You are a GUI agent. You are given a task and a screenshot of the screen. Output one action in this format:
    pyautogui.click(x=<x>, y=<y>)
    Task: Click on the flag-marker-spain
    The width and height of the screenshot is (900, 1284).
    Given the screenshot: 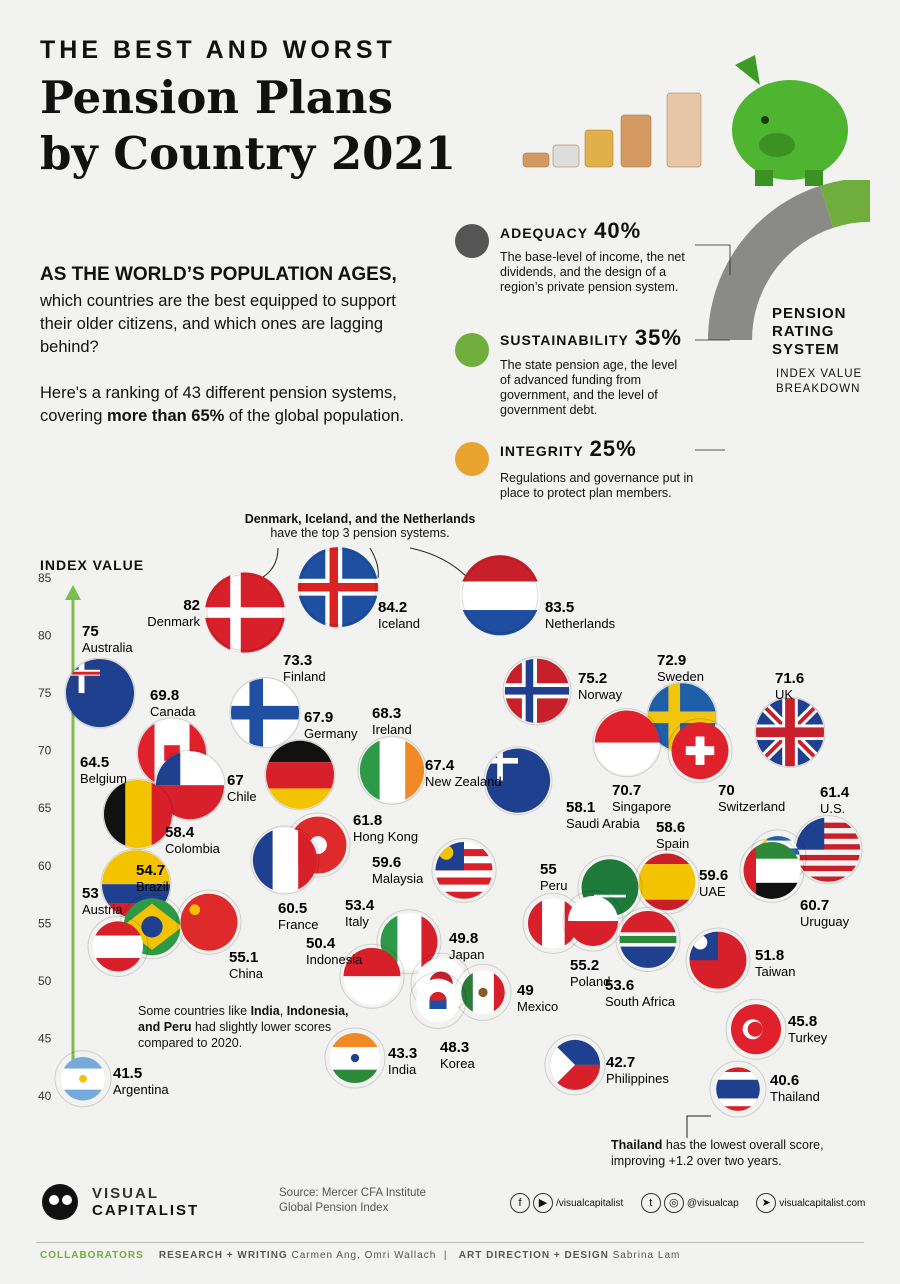 What is the action you would take?
    pyautogui.click(x=667, y=882)
    